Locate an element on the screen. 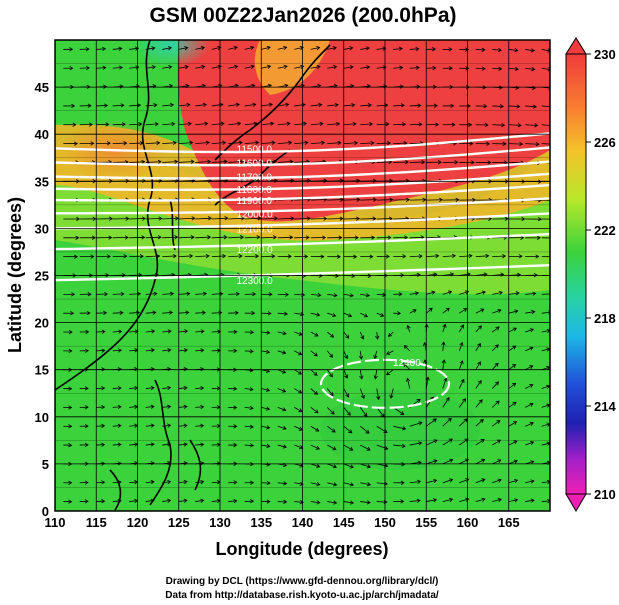 This screenshot has width=619, height=605. x-tick-labels: 110 115 120 125 130 135 140 145 150 155 160 165 is located at coordinates (282, 522).